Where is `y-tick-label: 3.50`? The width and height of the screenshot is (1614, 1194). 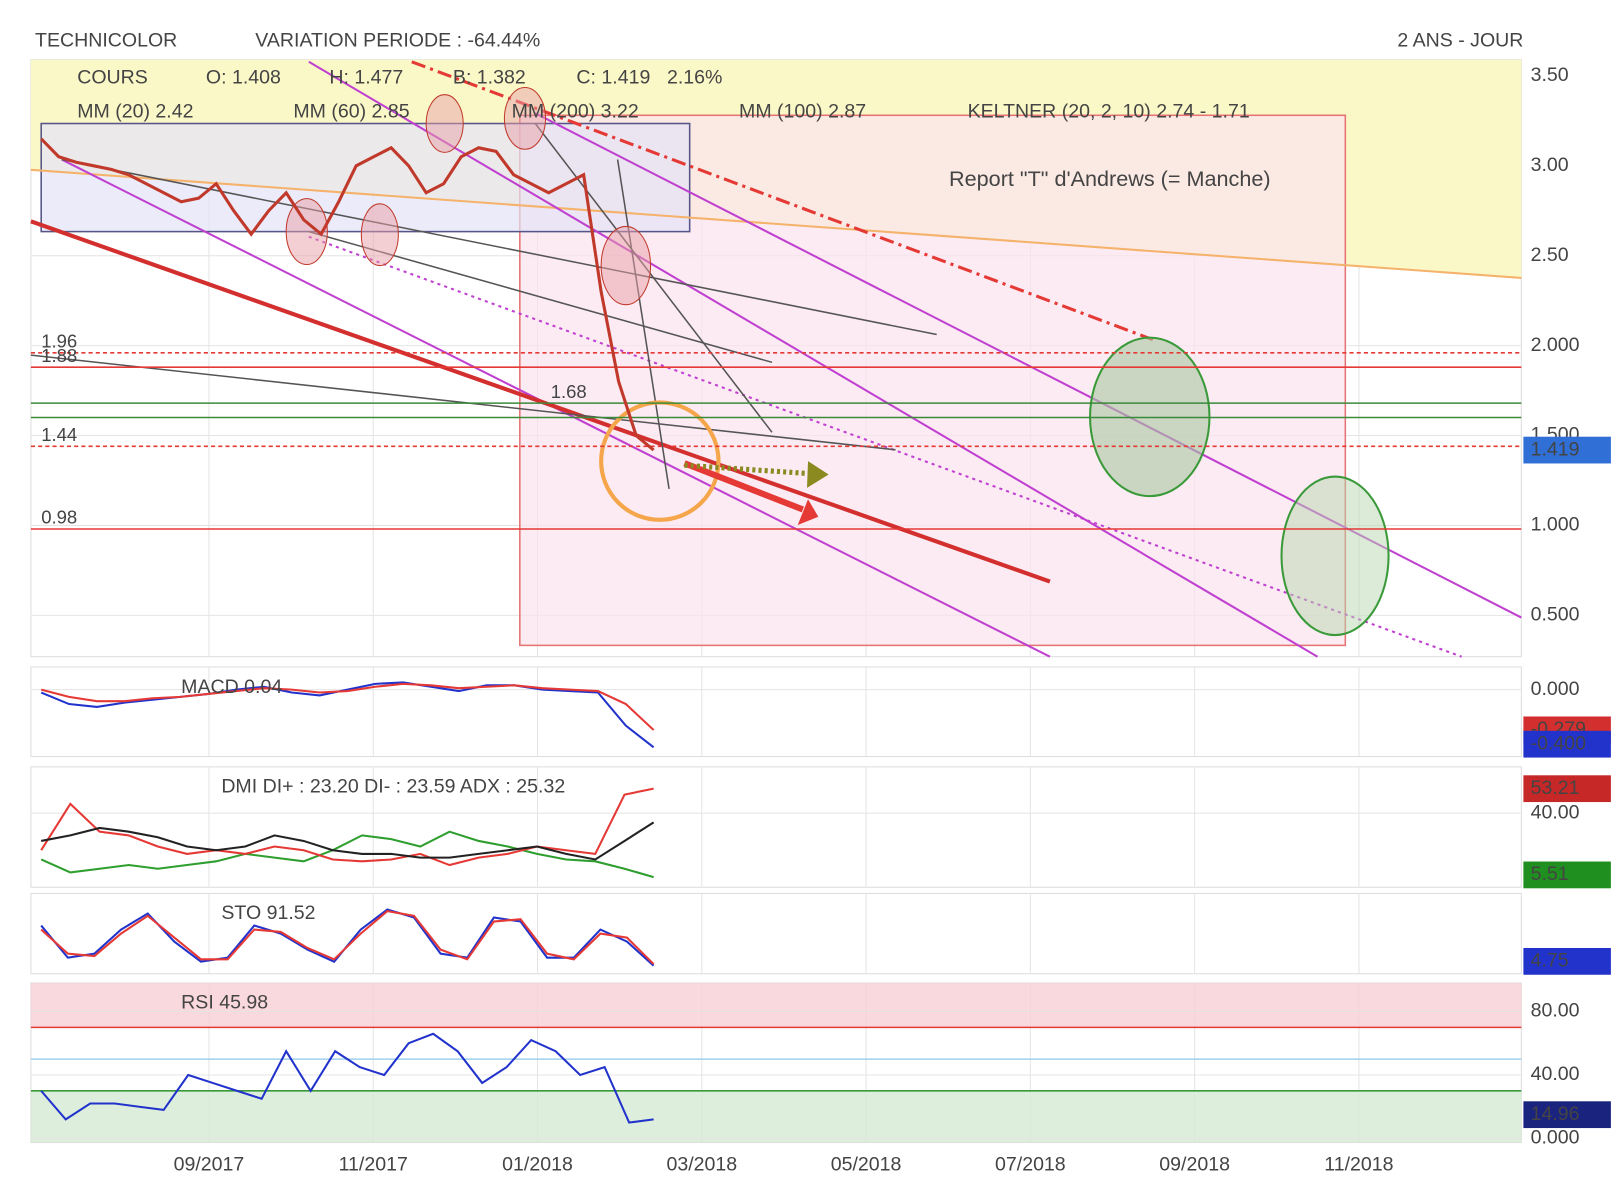 y-tick-label: 3.50 is located at coordinates (1550, 75).